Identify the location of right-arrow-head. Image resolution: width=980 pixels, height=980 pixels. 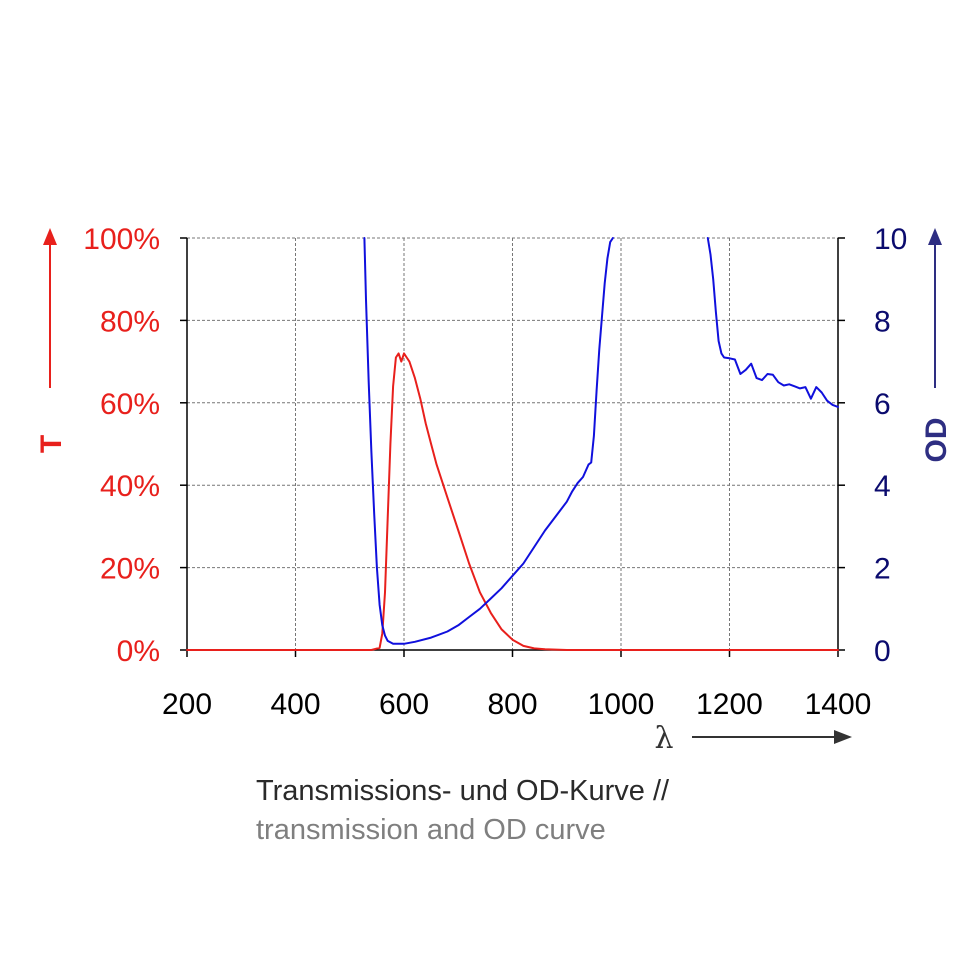
(935, 236).